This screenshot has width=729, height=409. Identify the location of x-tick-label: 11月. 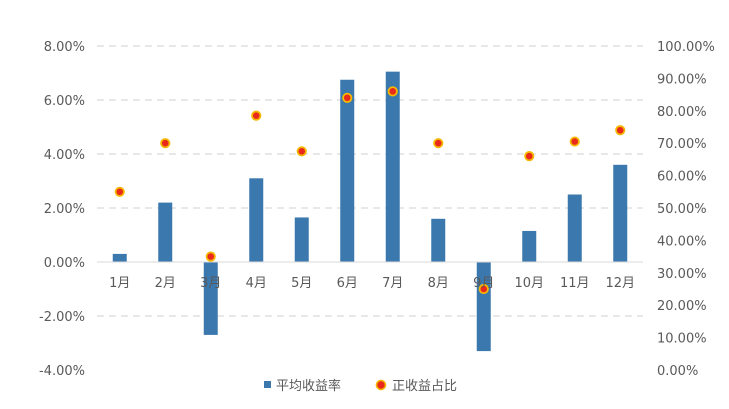
(575, 283).